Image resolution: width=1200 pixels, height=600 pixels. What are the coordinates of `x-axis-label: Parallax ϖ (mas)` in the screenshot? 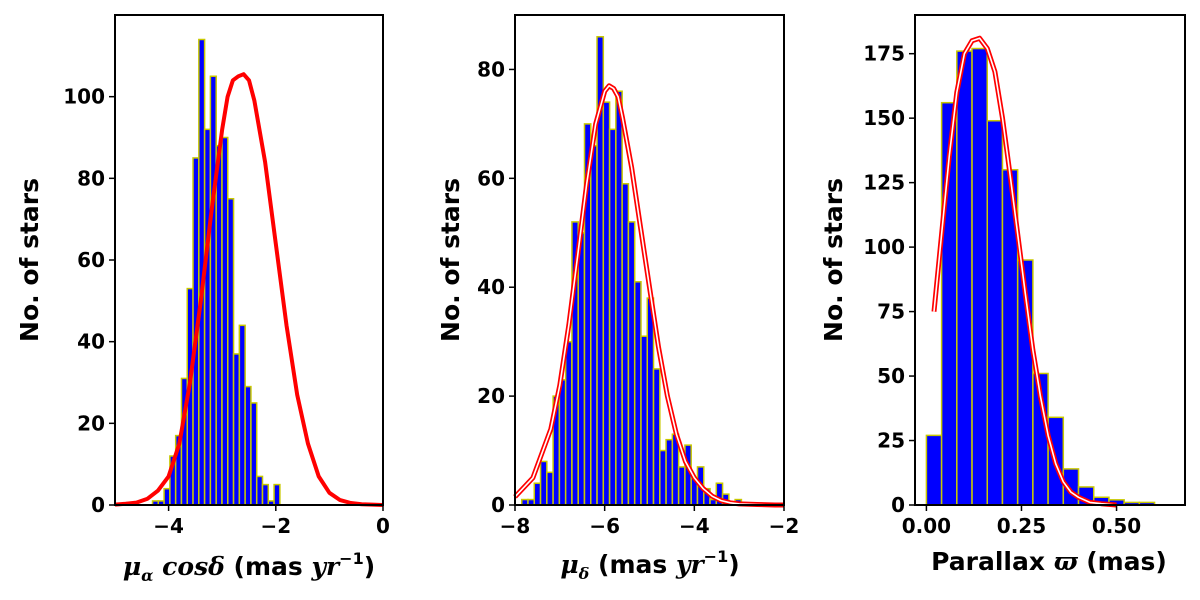 It's located at (1049, 561).